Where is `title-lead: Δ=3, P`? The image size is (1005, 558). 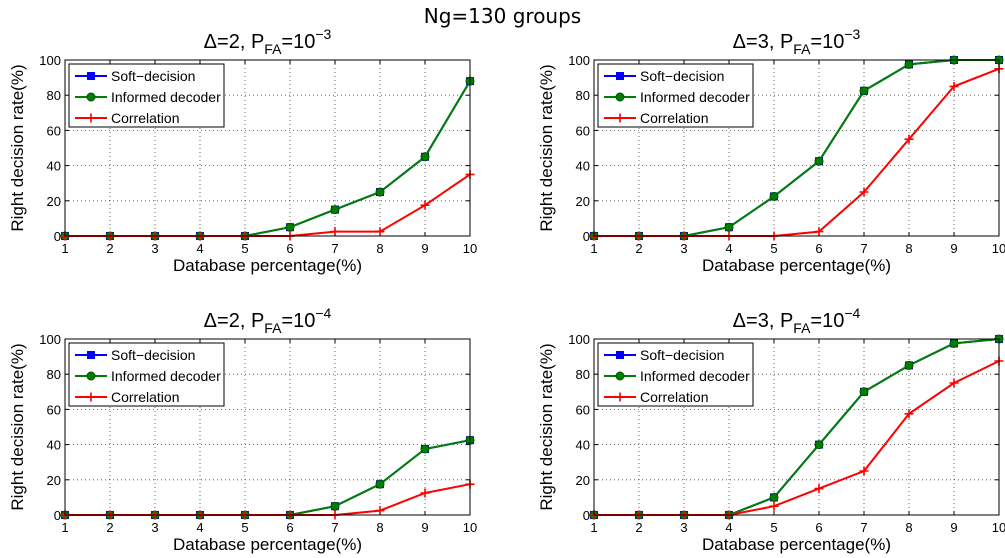 title-lead: Δ=3, P is located at coordinates (763, 42).